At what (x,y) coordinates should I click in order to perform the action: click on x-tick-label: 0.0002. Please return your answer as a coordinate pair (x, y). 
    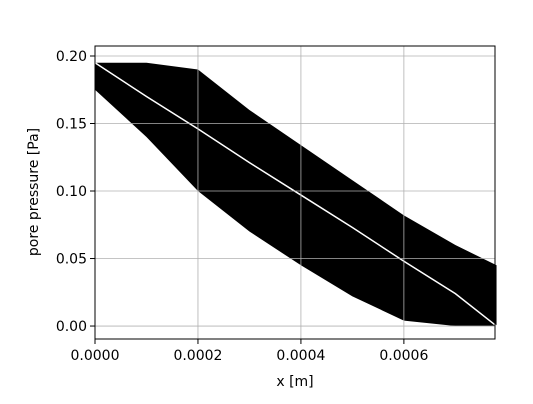
    Looking at the image, I should click on (197, 356).